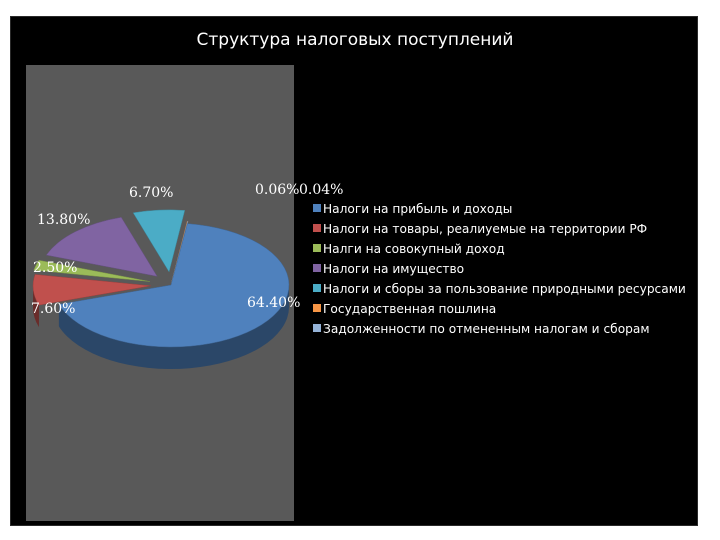 The image size is (720, 540). What do you see at coordinates (417, 209) in the screenshot?
I see `legend-label: Налоги на прибыль и доходы` at bounding box center [417, 209].